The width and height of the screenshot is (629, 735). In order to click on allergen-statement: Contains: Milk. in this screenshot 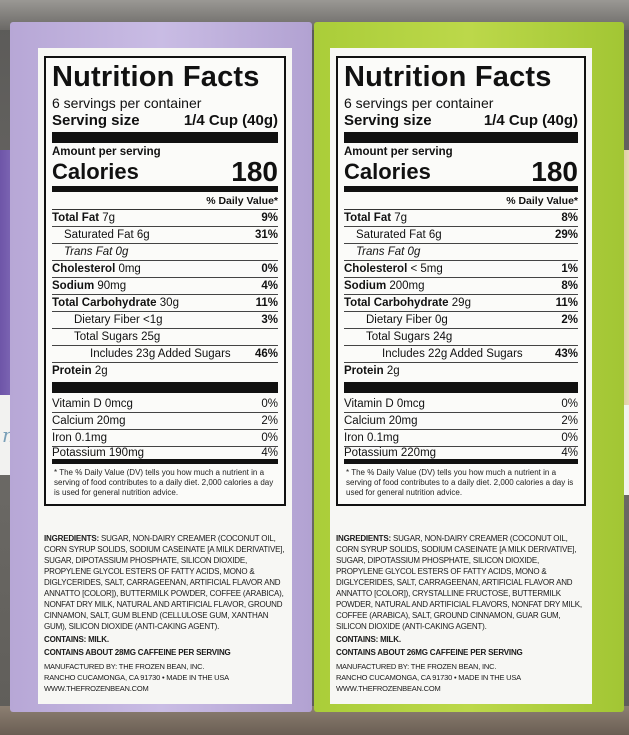, I will do `click(368, 639)`.